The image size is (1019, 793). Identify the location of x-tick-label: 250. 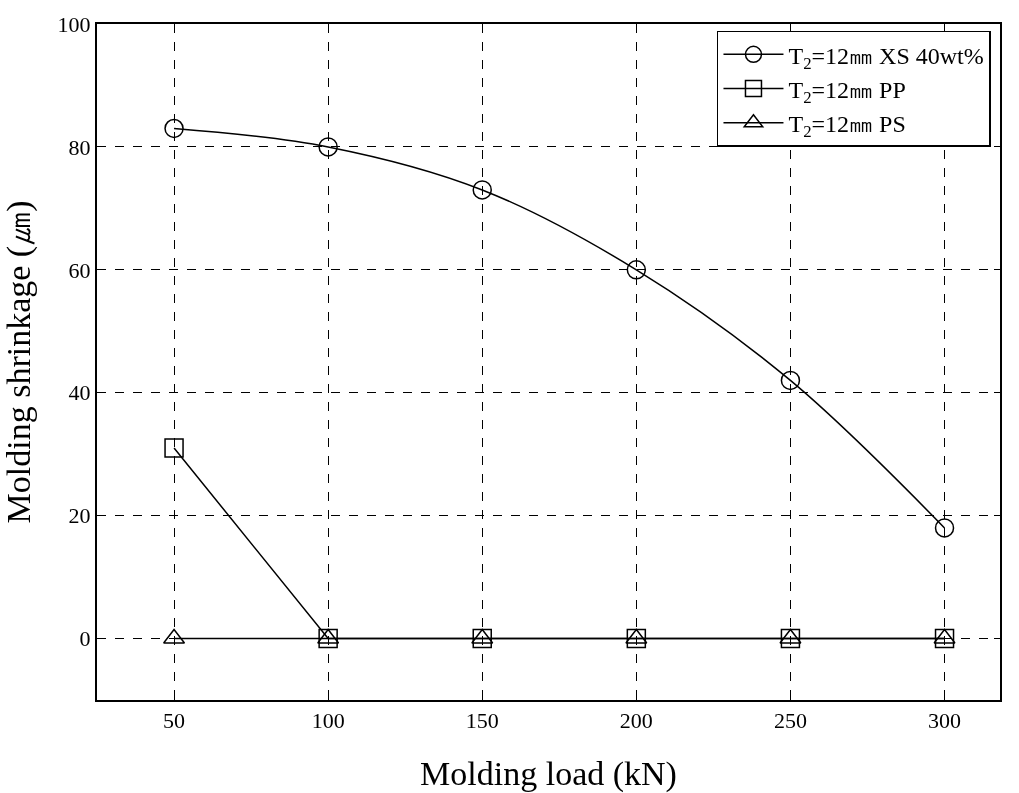
(790, 721).